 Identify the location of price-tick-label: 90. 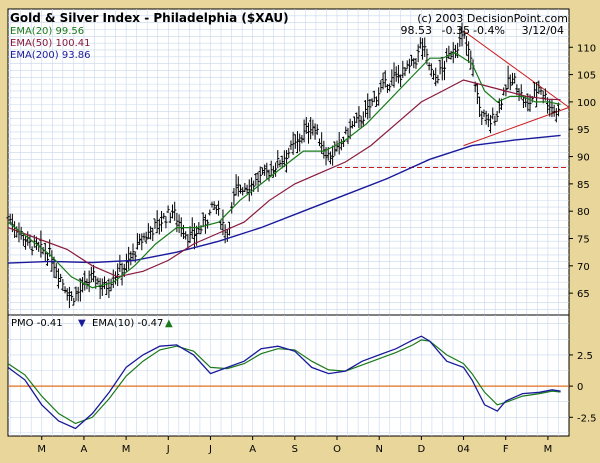
(583, 158).